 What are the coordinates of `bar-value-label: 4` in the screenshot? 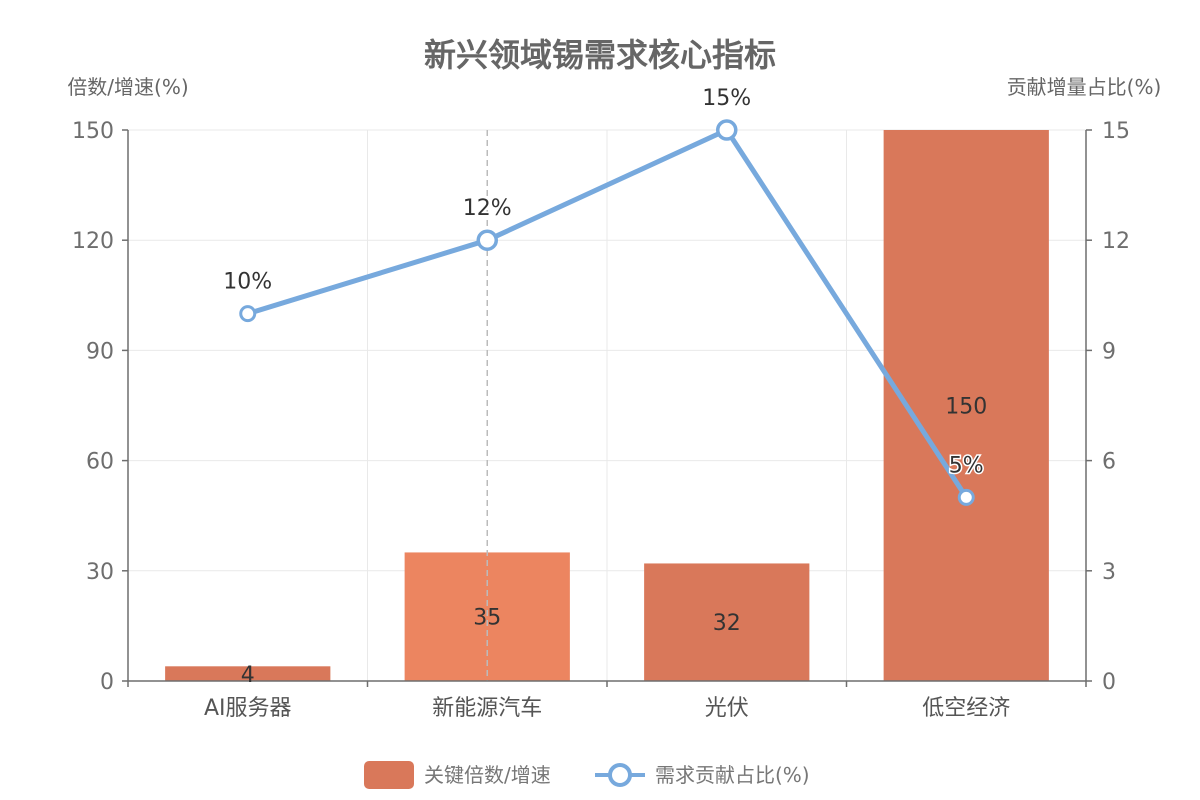 It's located at (248, 675).